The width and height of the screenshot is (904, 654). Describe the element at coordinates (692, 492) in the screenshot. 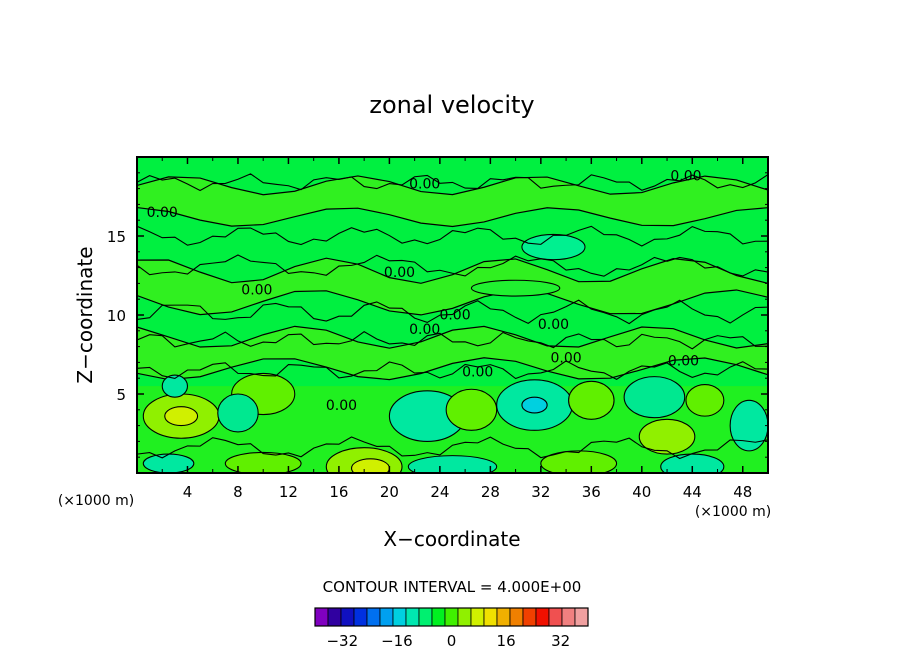

I see `x-tick-label: 44` at that location.